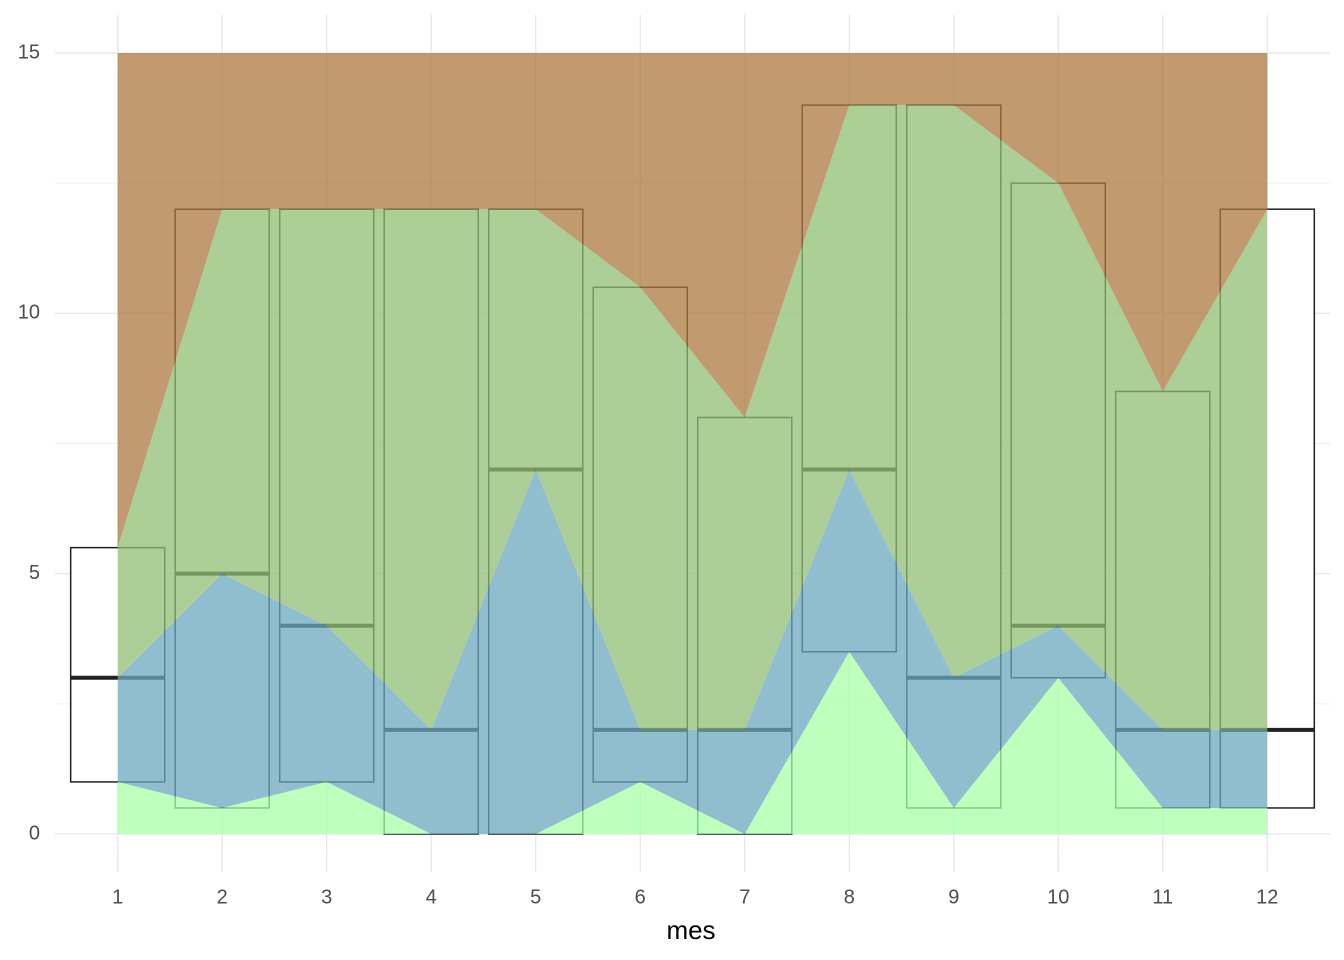 This screenshot has width=1344, height=960. What do you see at coordinates (29, 52) in the screenshot?
I see `y-tick-label: 15` at bounding box center [29, 52].